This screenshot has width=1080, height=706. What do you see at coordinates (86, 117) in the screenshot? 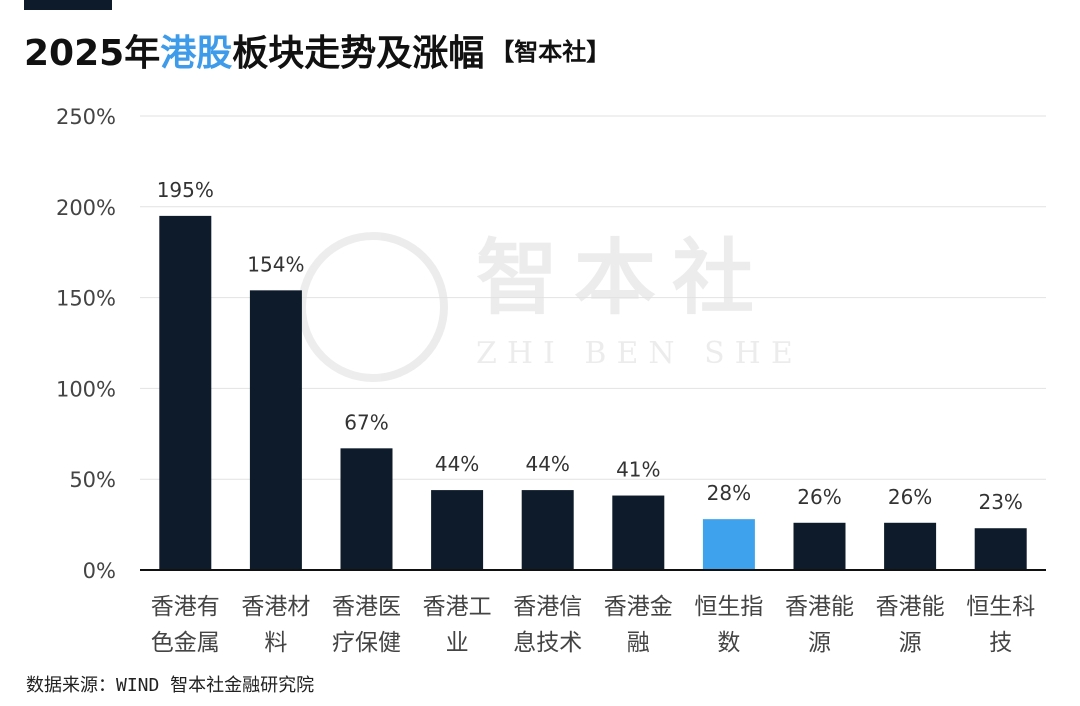
I see `y-tick-label: 250%` at bounding box center [86, 117].